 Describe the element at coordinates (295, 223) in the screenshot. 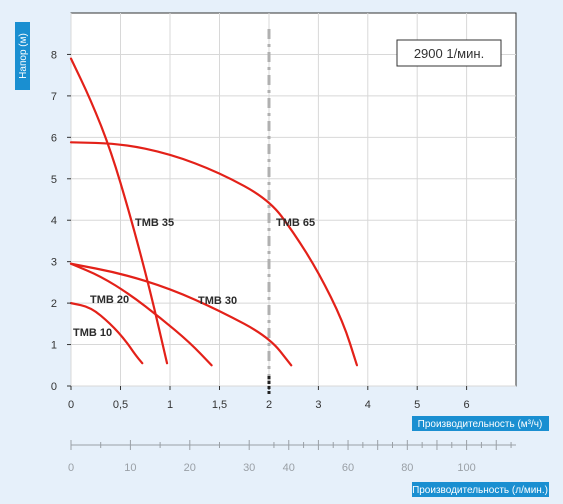

I see `curve-label-tmb-65: TMB 65` at that location.